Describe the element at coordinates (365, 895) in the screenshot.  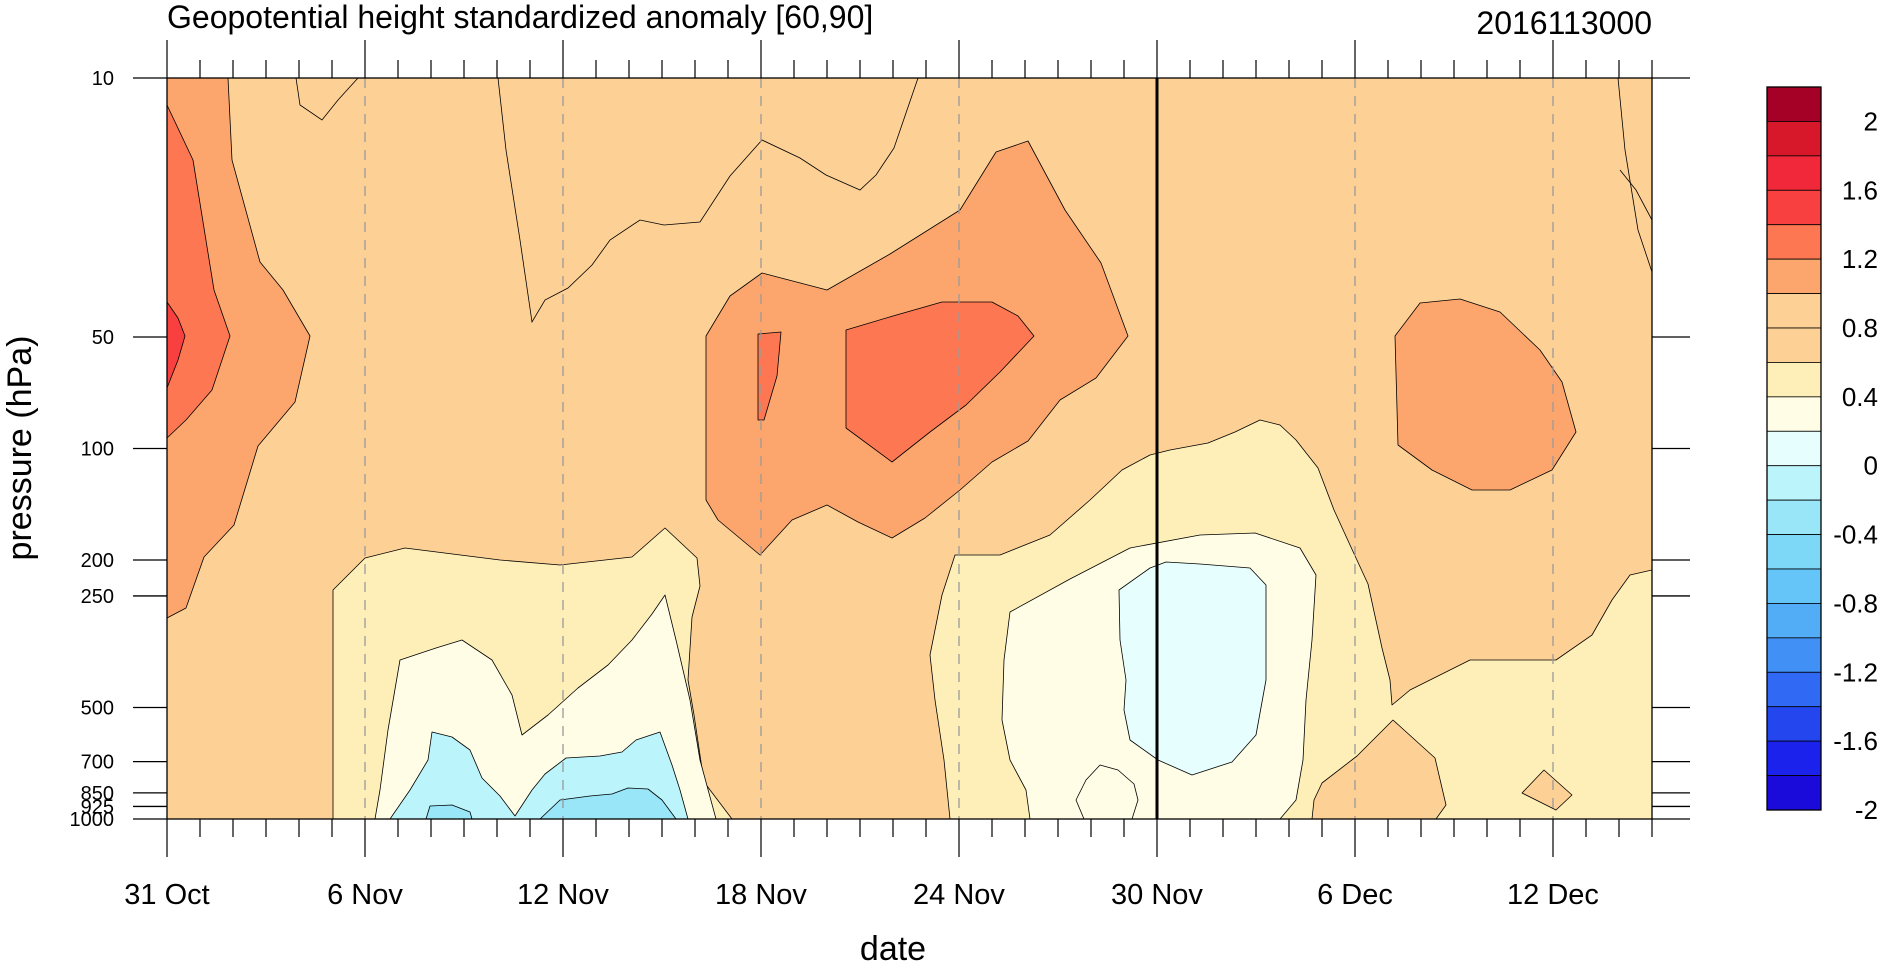
I see `x-tick-label: 6 Nov` at that location.